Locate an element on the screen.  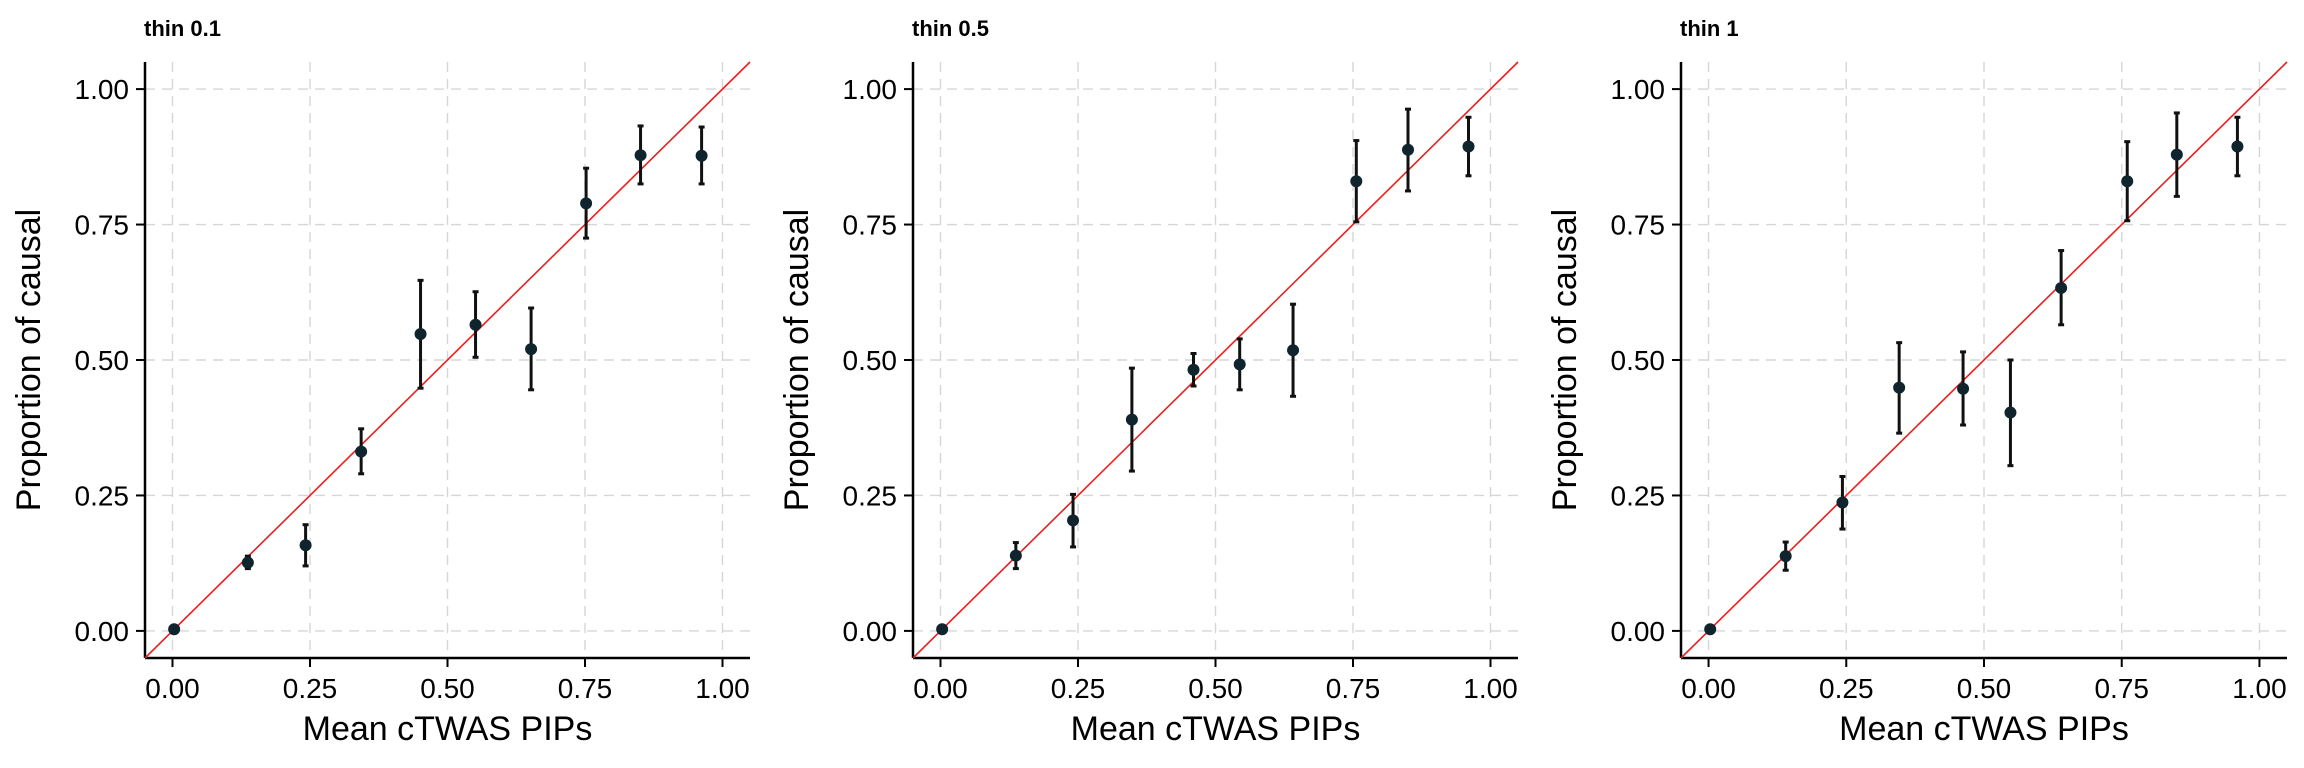
panel-title: thin 1 is located at coordinates (1709, 28).